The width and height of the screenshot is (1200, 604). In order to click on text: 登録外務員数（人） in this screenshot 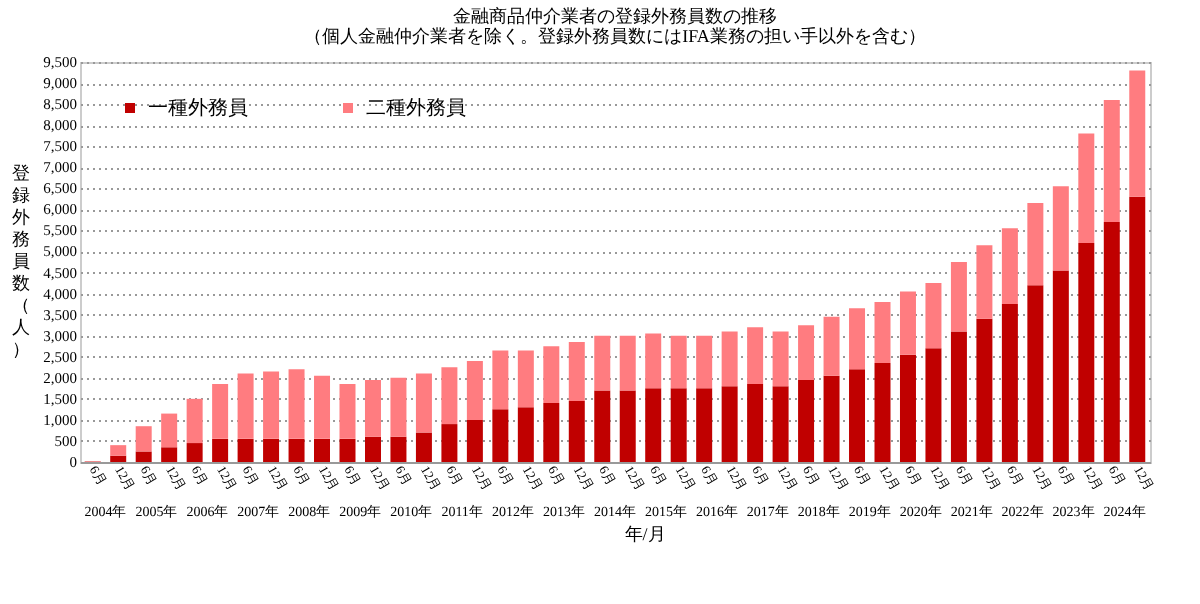, I will do `click(21, 261)`.